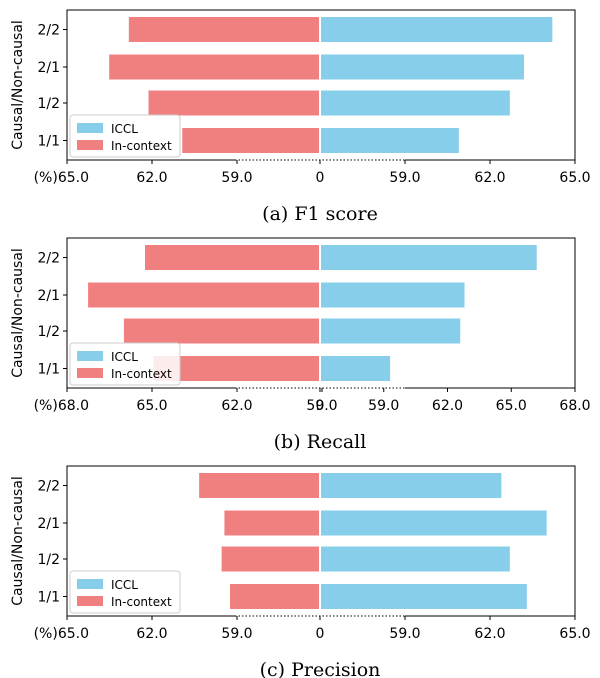 This screenshot has width=600, height=678. What do you see at coordinates (151, 406) in the screenshot?
I see `x-tick-label-left: 65.0` at bounding box center [151, 406].